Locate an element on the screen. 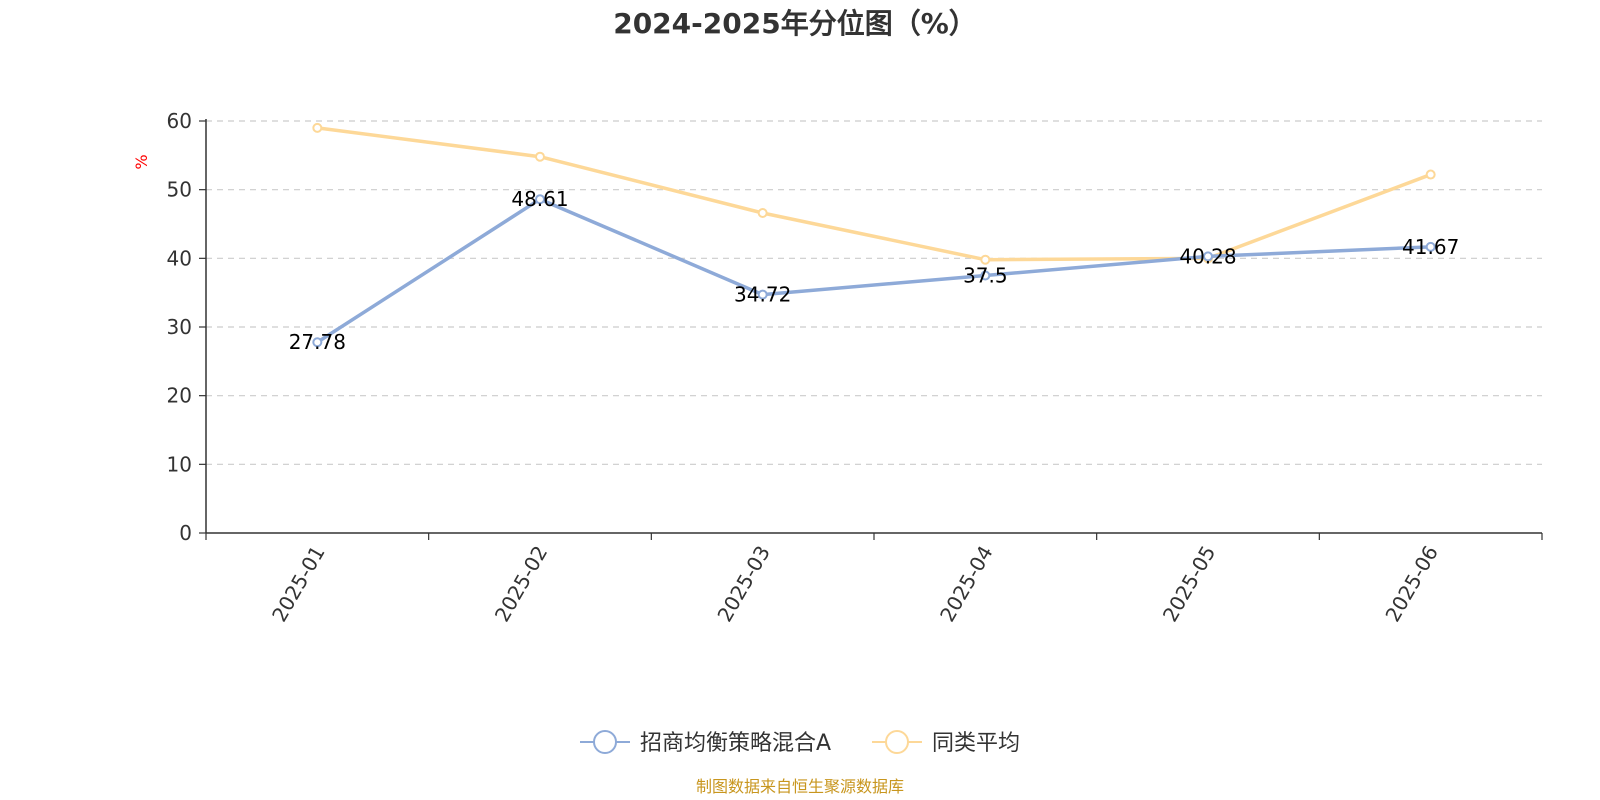 Image resolution: width=1600 pixels, height=800 pixels. legend-item: 同类平均 is located at coordinates (946, 743).